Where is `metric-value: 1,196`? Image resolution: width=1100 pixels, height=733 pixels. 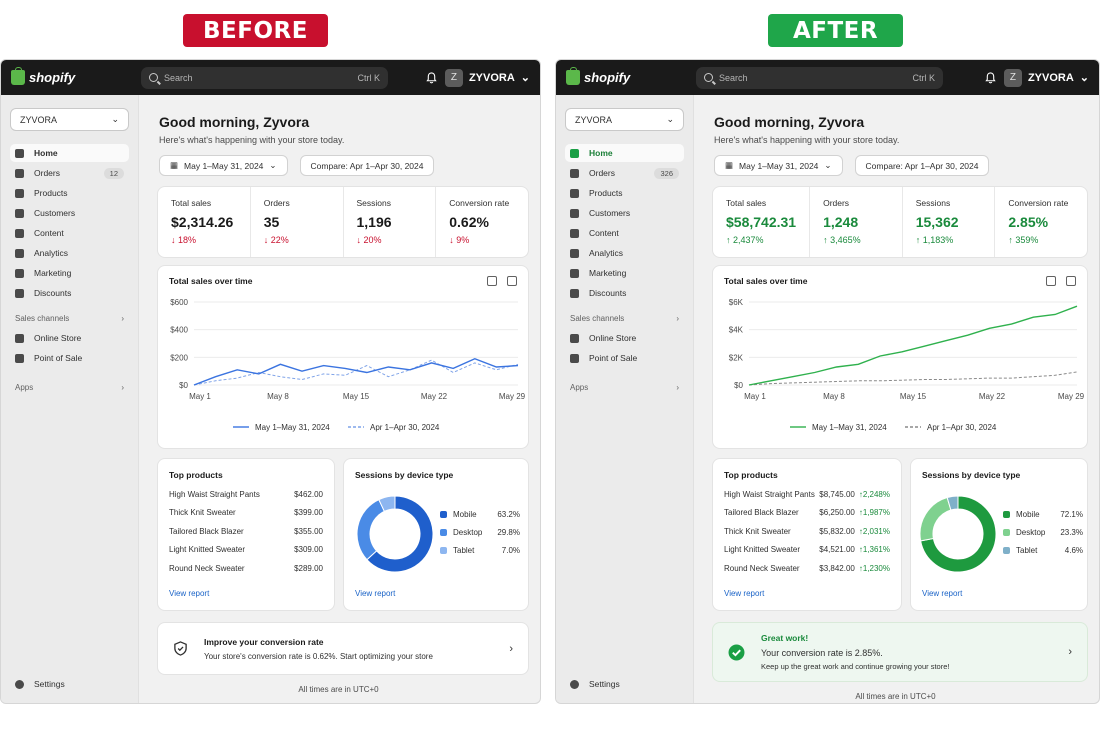 metric-value: 1,196 is located at coordinates (374, 222).